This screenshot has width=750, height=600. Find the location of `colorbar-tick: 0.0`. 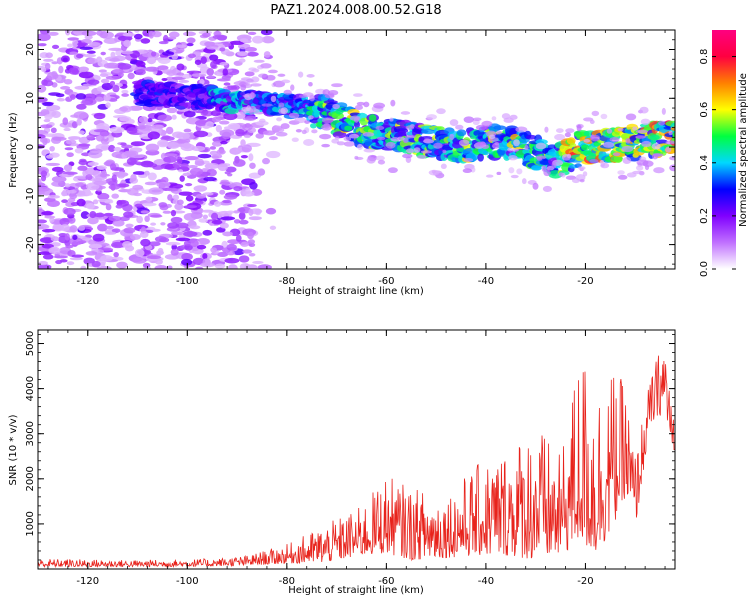

colorbar-tick: 0.0 is located at coordinates (717, 269).